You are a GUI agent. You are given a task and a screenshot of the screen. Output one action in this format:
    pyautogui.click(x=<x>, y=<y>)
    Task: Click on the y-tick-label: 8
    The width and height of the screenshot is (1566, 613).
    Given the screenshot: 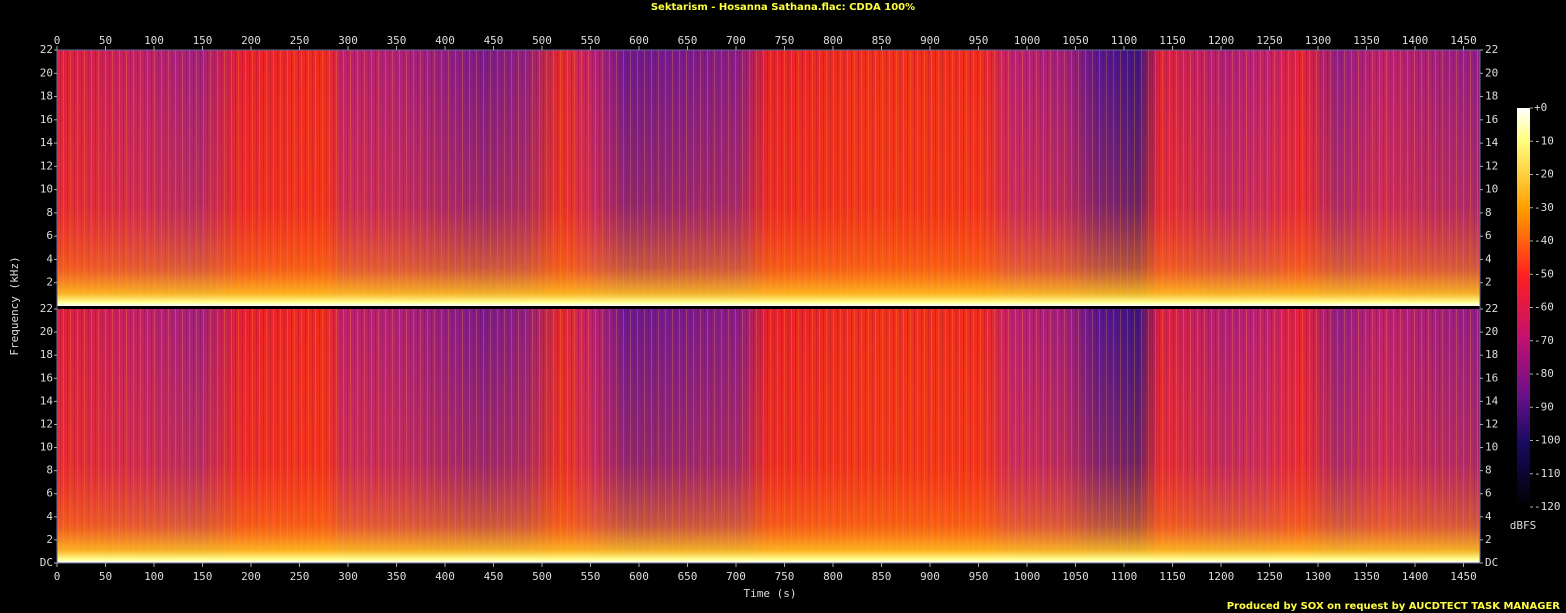 What is the action you would take?
    pyautogui.click(x=49, y=212)
    